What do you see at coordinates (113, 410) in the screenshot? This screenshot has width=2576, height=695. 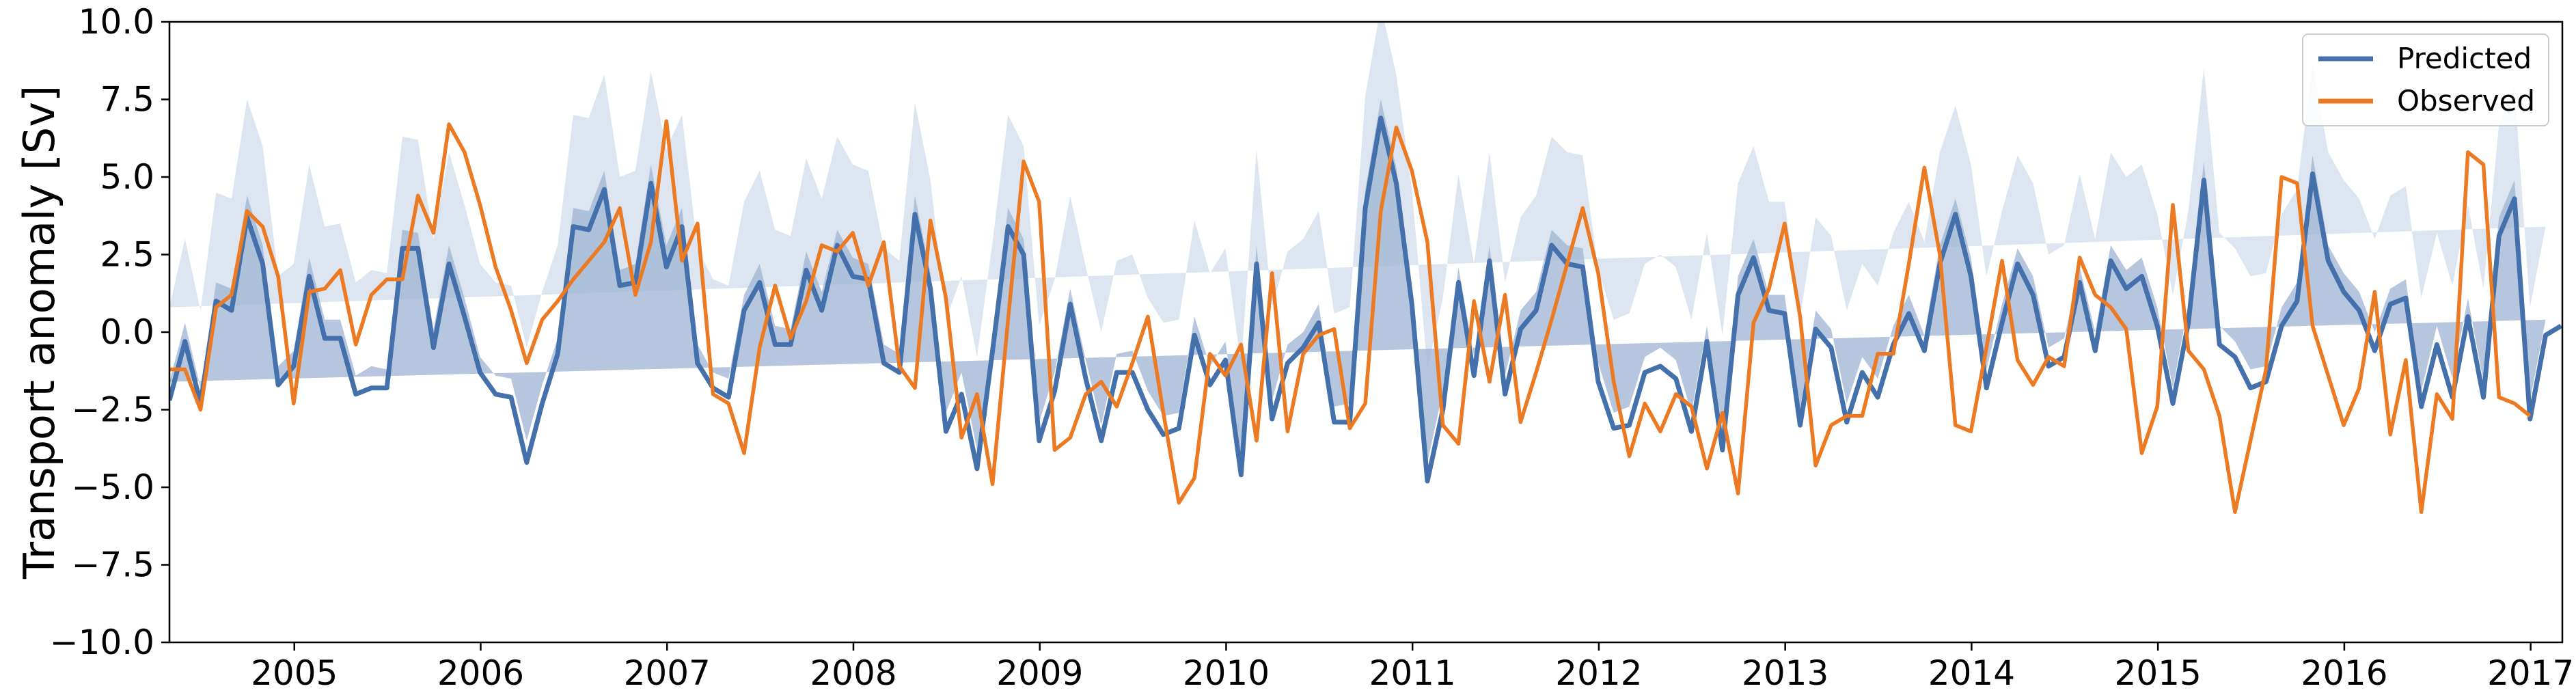 I see `y-tick-label: −2.5` at bounding box center [113, 410].